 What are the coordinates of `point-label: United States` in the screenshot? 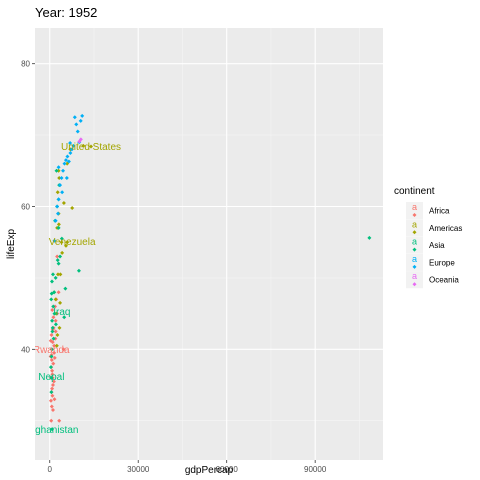 It's located at (91, 147).